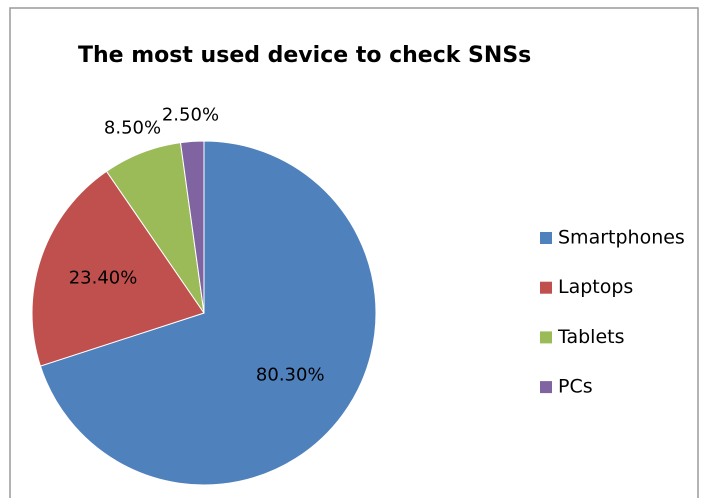 The height and width of the screenshot is (498, 702). Describe the element at coordinates (290, 375) in the screenshot. I see `data-label: 80.30%` at that location.